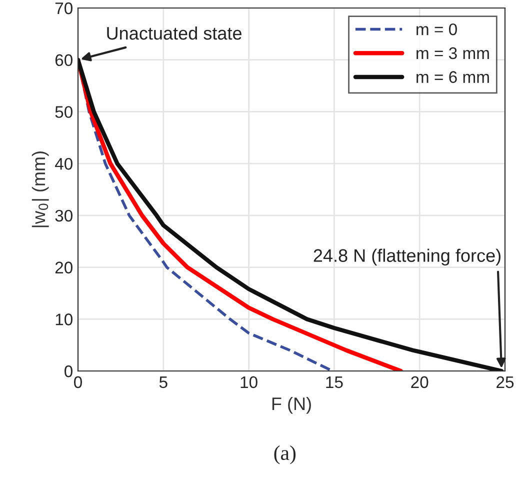  I want to click on x-tick-label: 20, so click(419, 382).